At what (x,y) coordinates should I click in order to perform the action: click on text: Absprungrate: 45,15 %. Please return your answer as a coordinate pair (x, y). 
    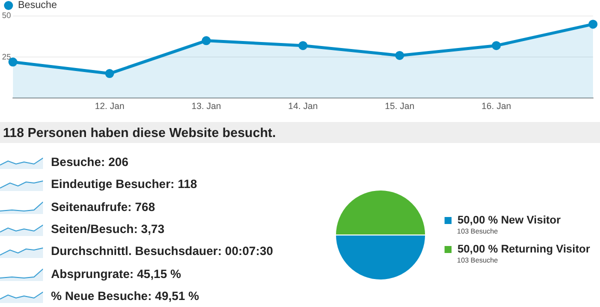
    Looking at the image, I should click on (116, 273).